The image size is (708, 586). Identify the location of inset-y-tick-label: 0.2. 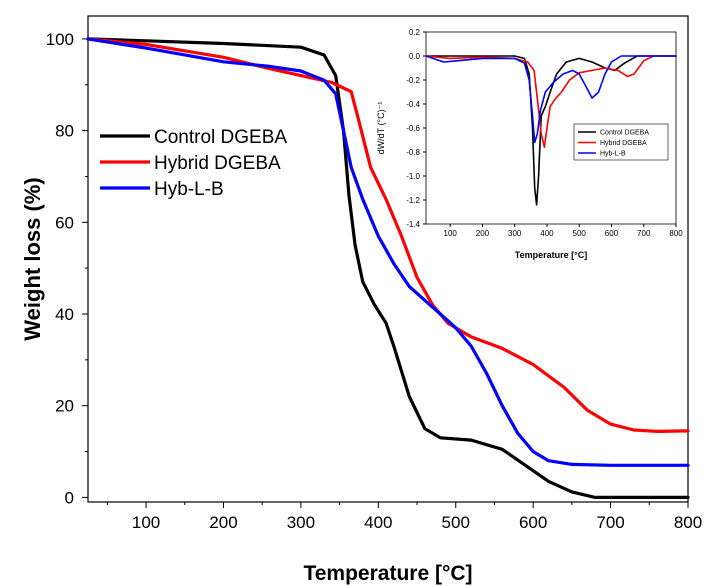
(415, 32).